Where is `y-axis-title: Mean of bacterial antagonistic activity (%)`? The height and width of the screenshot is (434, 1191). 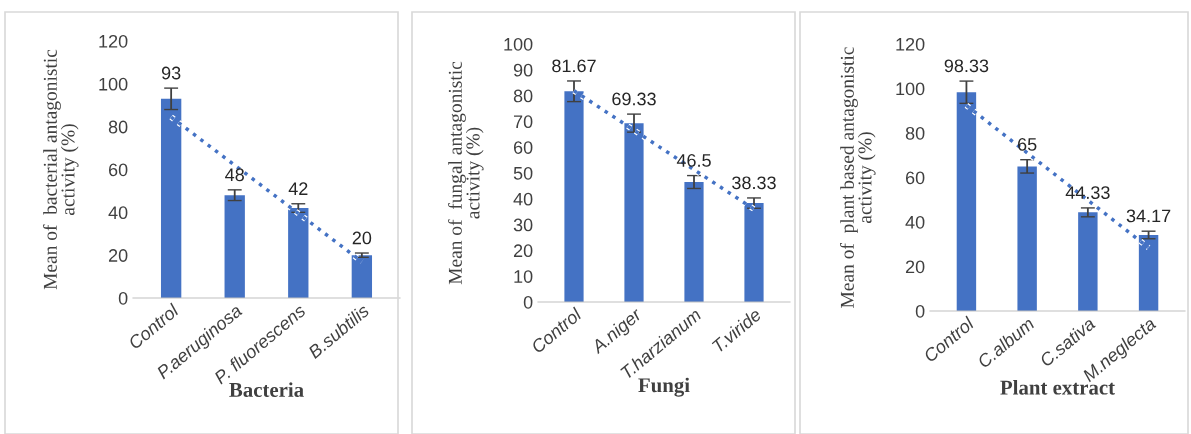
y-axis-title: Mean of bacterial antagonistic activity (%) is located at coordinates (61, 169).